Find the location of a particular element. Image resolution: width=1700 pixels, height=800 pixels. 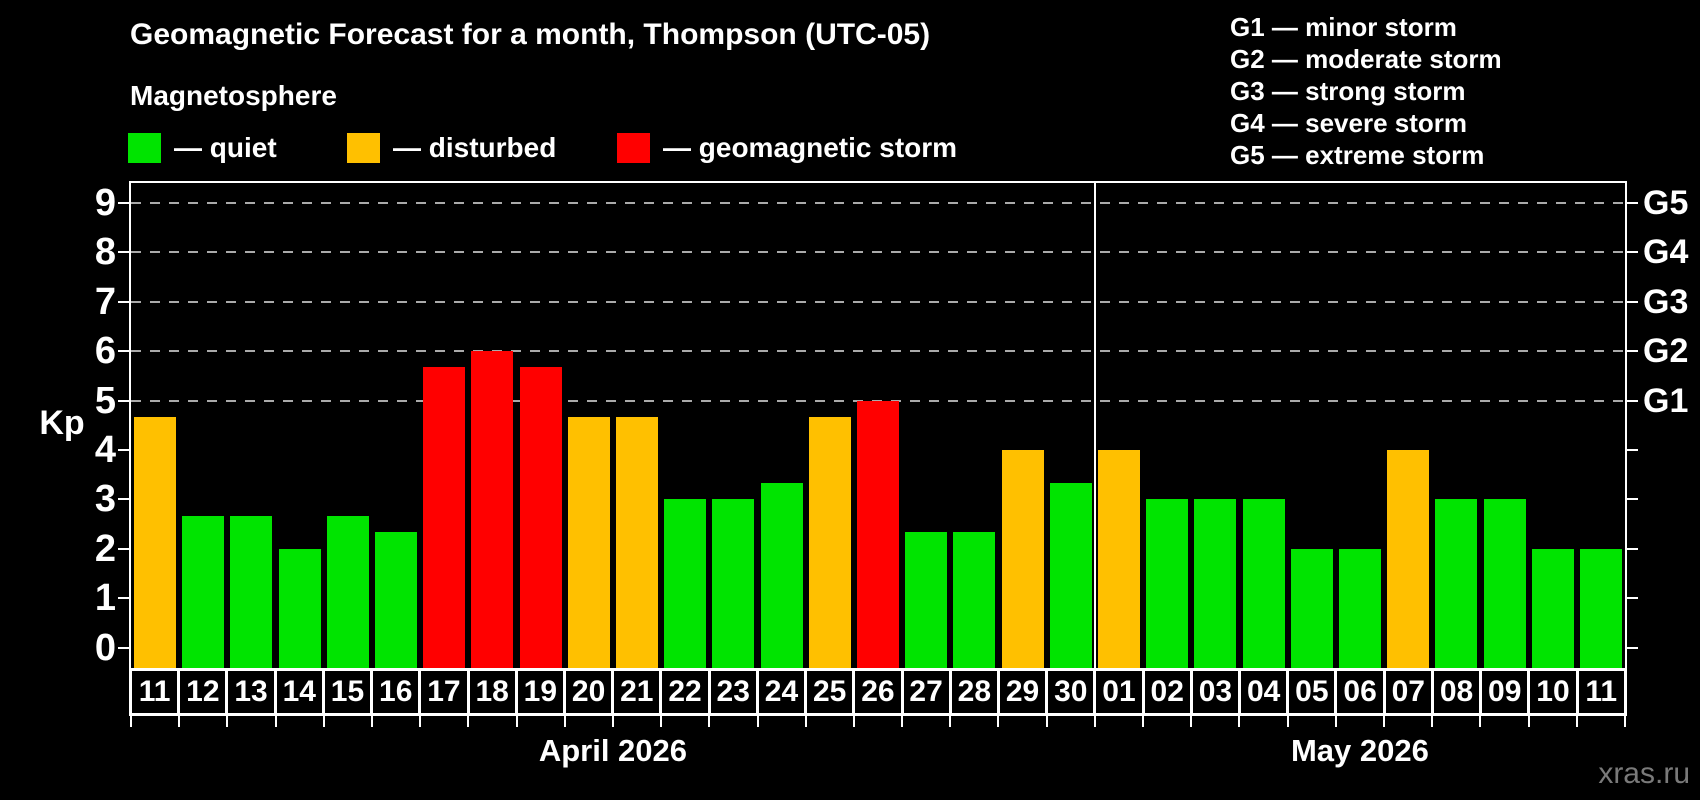

storm-swatch-icon is located at coordinates (633, 148).